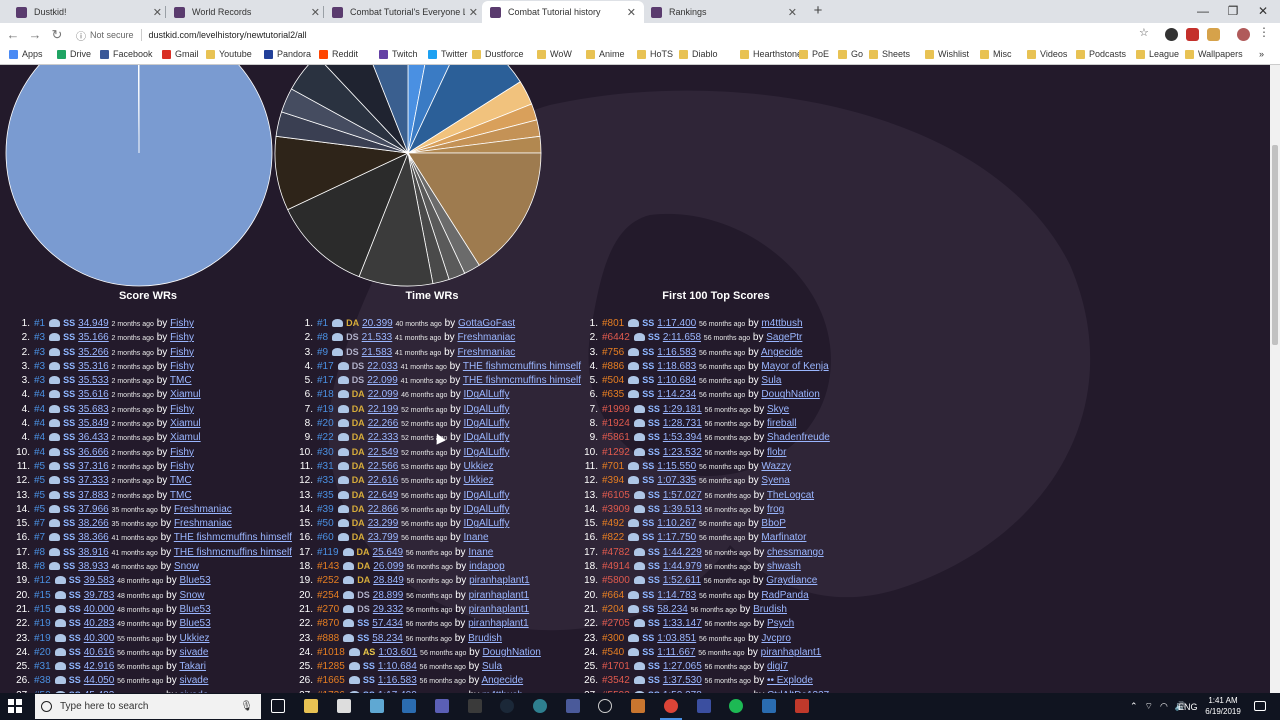  What do you see at coordinates (781, 424) in the screenshot?
I see `player-link: fireball` at bounding box center [781, 424].